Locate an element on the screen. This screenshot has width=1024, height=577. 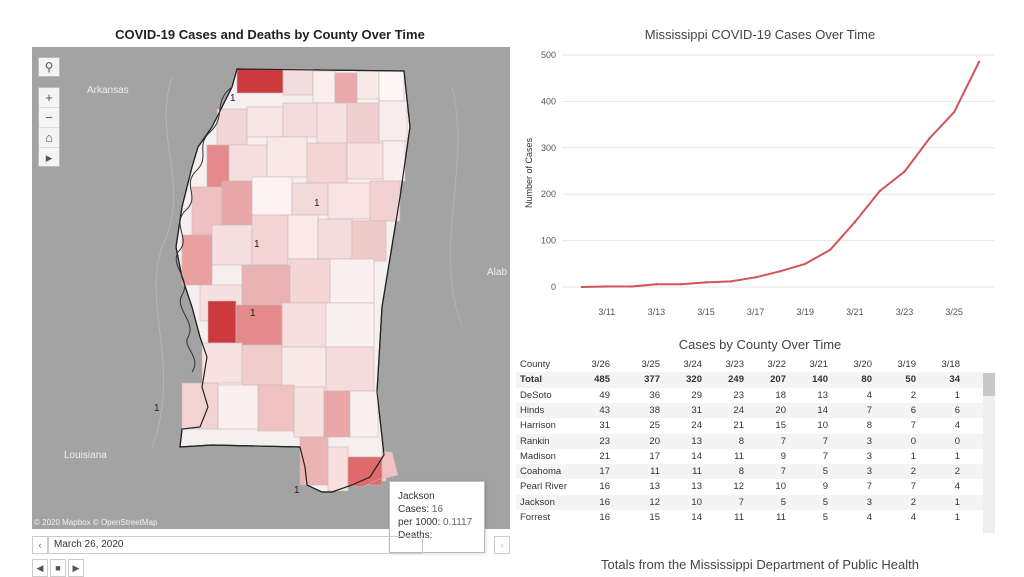
table-cell-value: 16 is located at coordinates (604, 487).